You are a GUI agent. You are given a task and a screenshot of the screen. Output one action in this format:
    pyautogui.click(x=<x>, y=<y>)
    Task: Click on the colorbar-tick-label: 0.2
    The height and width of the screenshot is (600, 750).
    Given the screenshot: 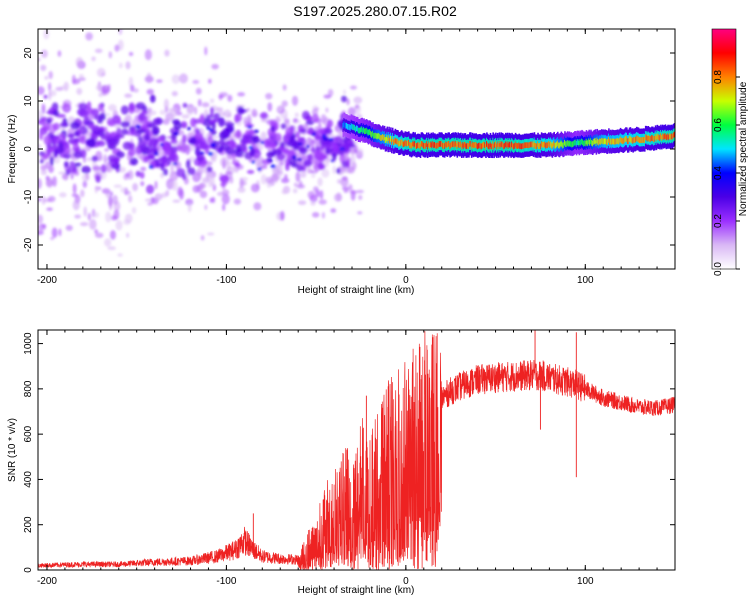 What is the action you would take?
    pyautogui.click(x=718, y=221)
    